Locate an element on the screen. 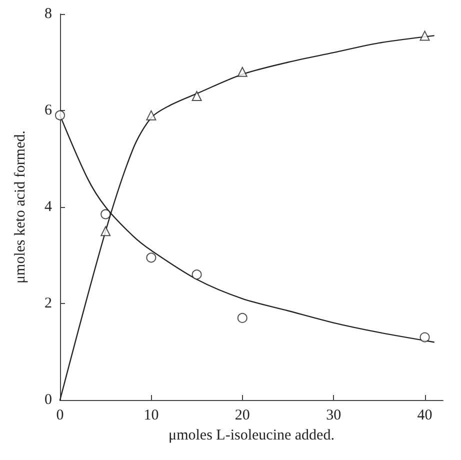 This screenshot has width=461, height=460. y-tick-label: 0 is located at coordinates (48, 400).